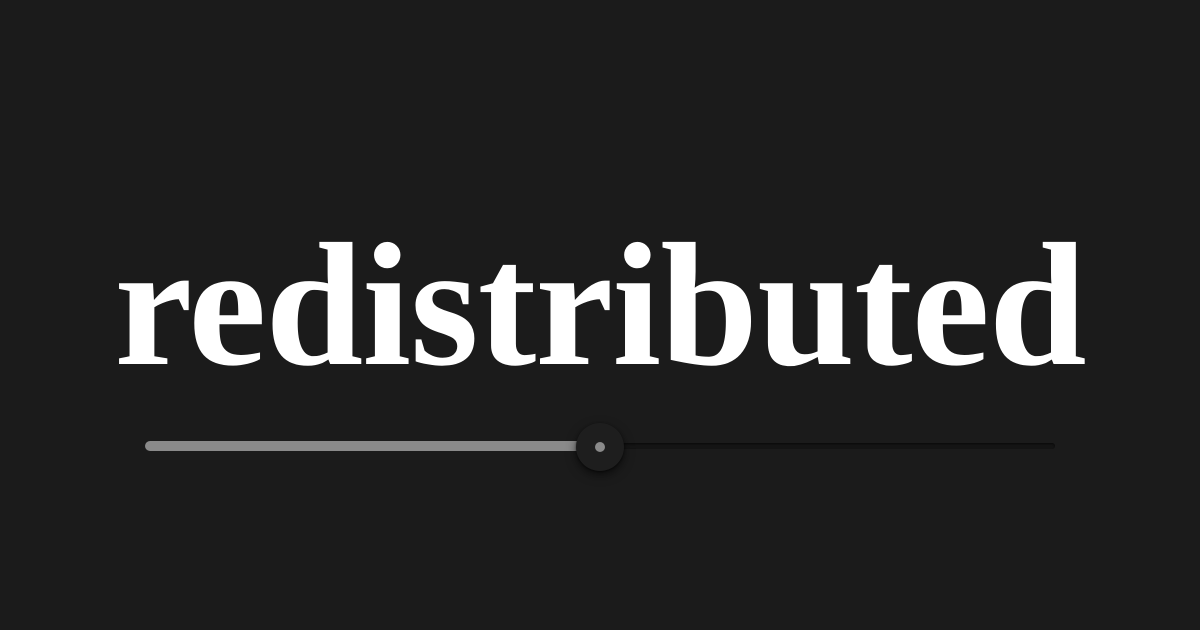 The height and width of the screenshot is (630, 1200). I want to click on progress-slider, so click(600, 447).